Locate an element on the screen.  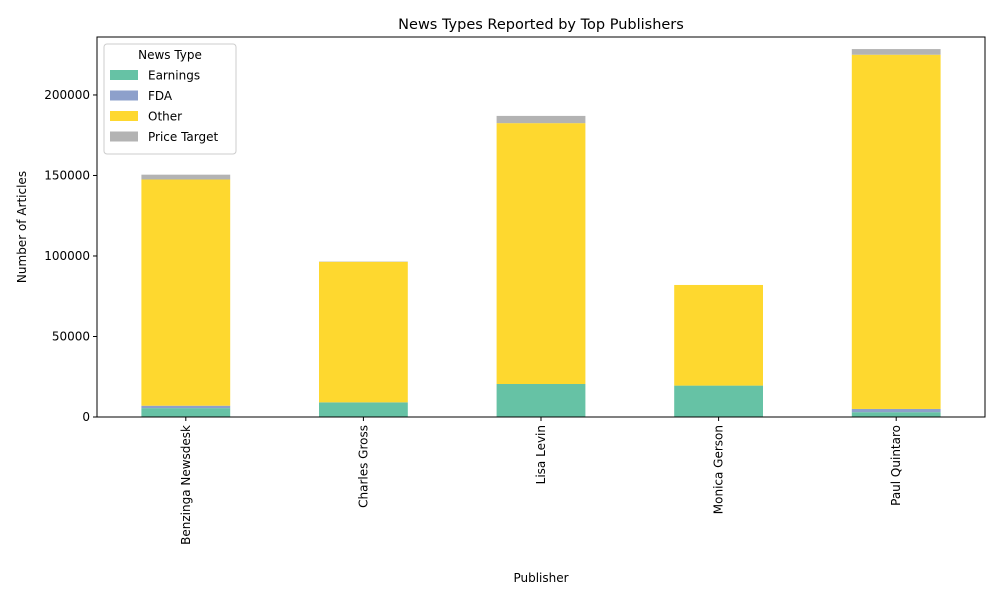
y-axis: 0 50000 100000 150000 200000 is located at coordinates (70, 256).